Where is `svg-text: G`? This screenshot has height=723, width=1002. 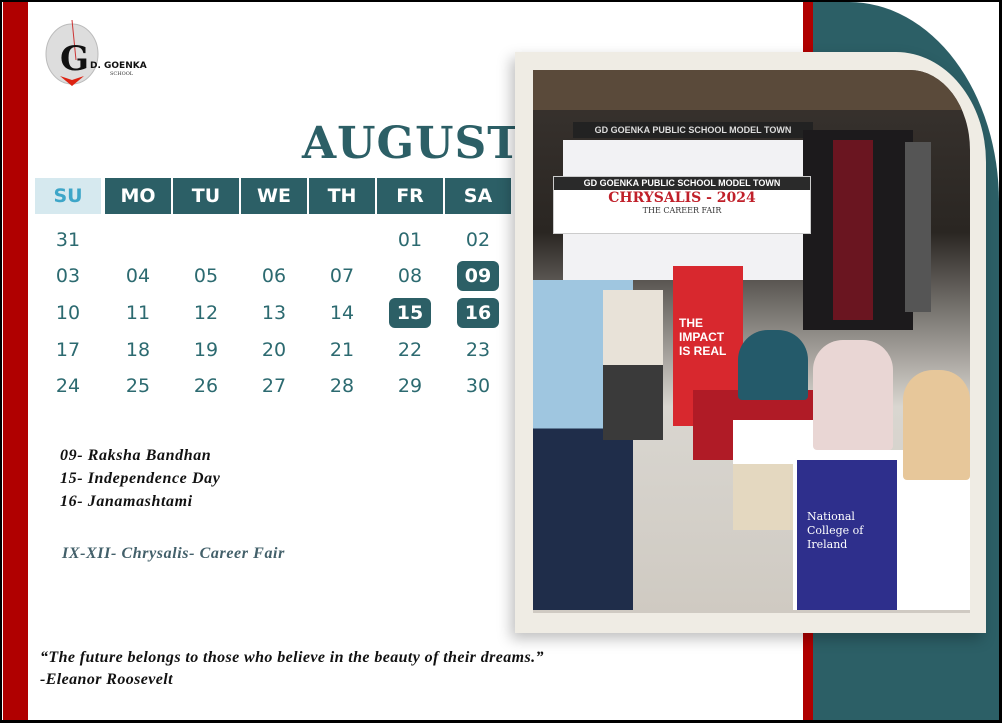
svg-text: G is located at coordinates (74, 59).